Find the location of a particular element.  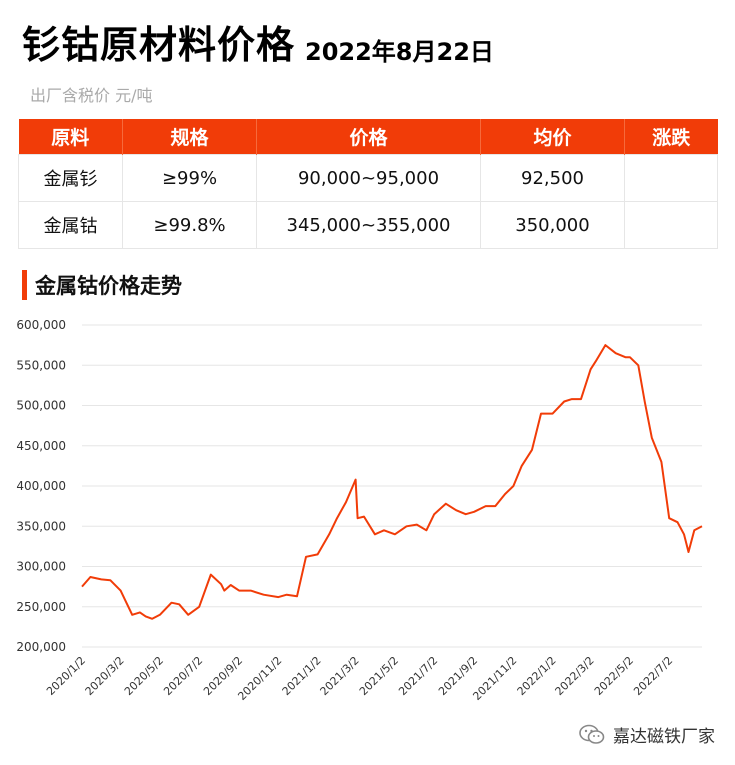

y-tick-label: 200,000 is located at coordinates (41, 647).